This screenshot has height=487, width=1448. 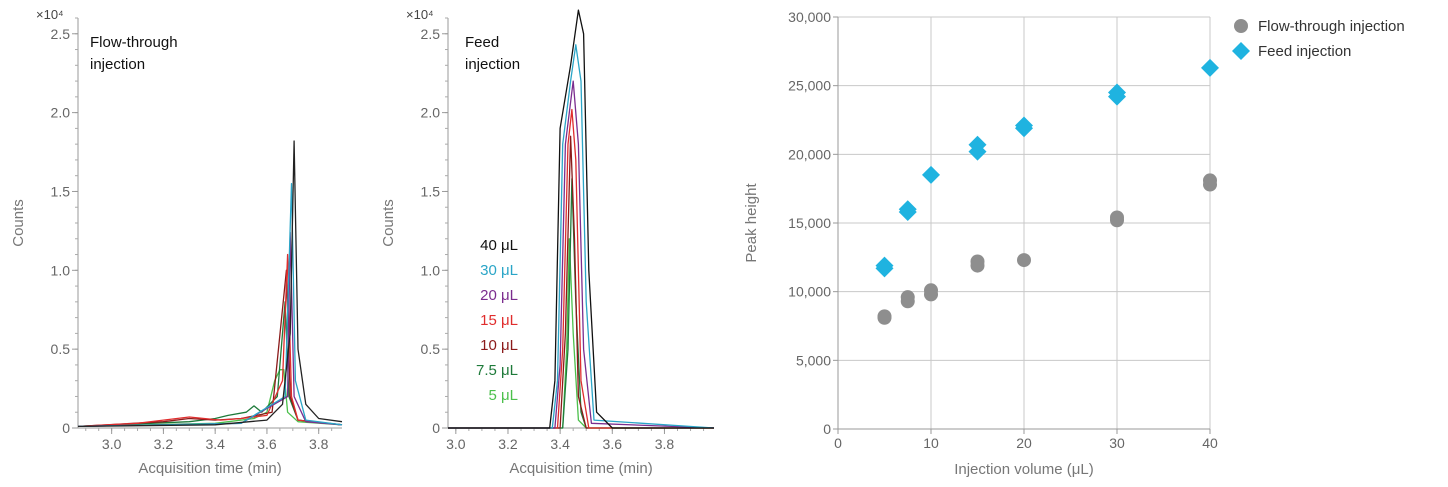 What do you see at coordinates (813, 360) in the screenshot?
I see `y-tick-label: 5,000` at bounding box center [813, 360].